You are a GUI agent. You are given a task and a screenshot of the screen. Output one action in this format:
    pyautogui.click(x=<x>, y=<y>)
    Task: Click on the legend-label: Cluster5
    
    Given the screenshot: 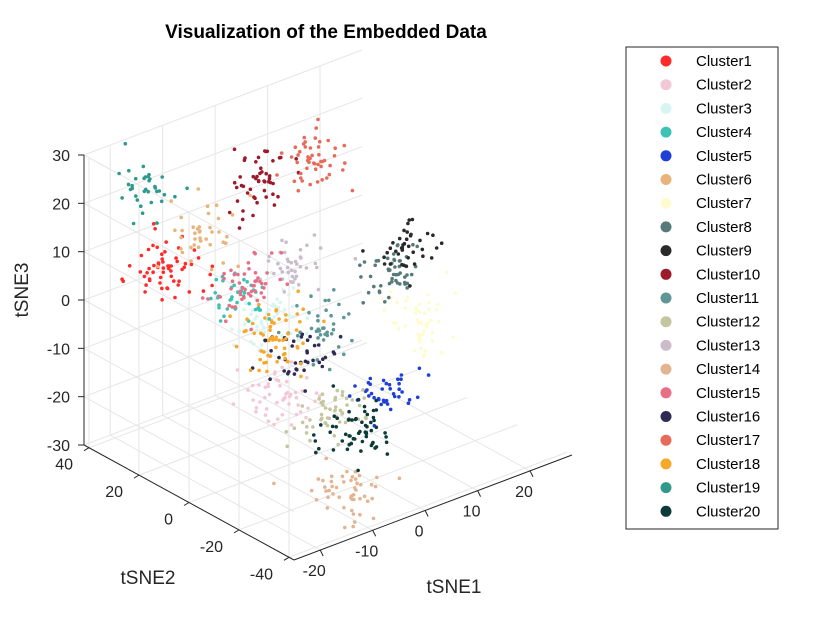 What is the action you would take?
    pyautogui.click(x=724, y=156)
    